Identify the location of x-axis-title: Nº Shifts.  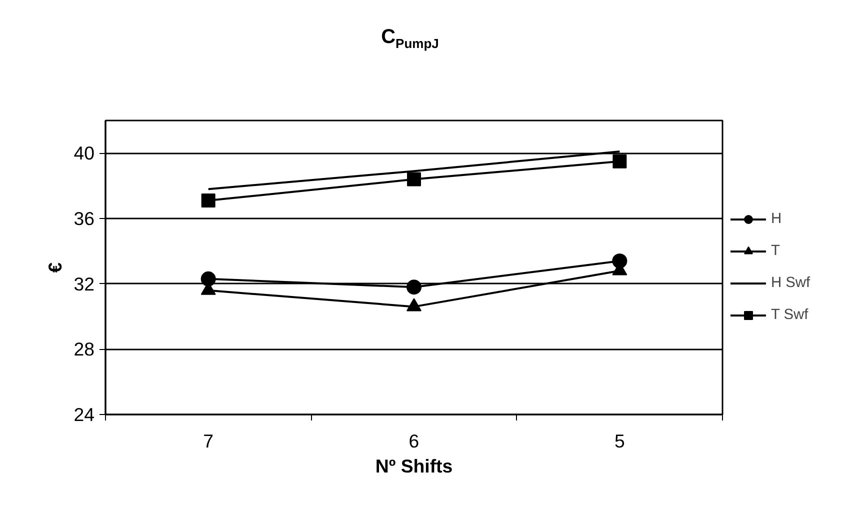
(414, 466).